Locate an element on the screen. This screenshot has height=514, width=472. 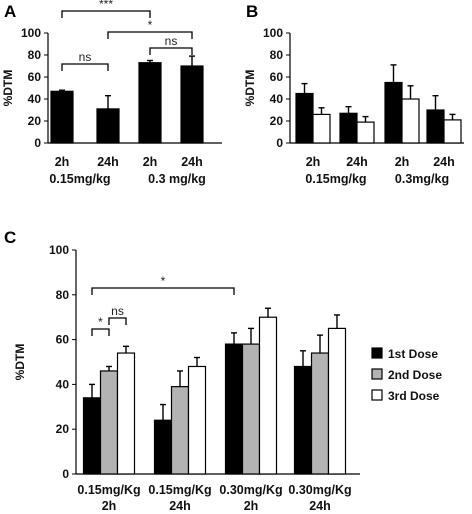
legend-label: 2nd Dose is located at coordinates (415, 375).